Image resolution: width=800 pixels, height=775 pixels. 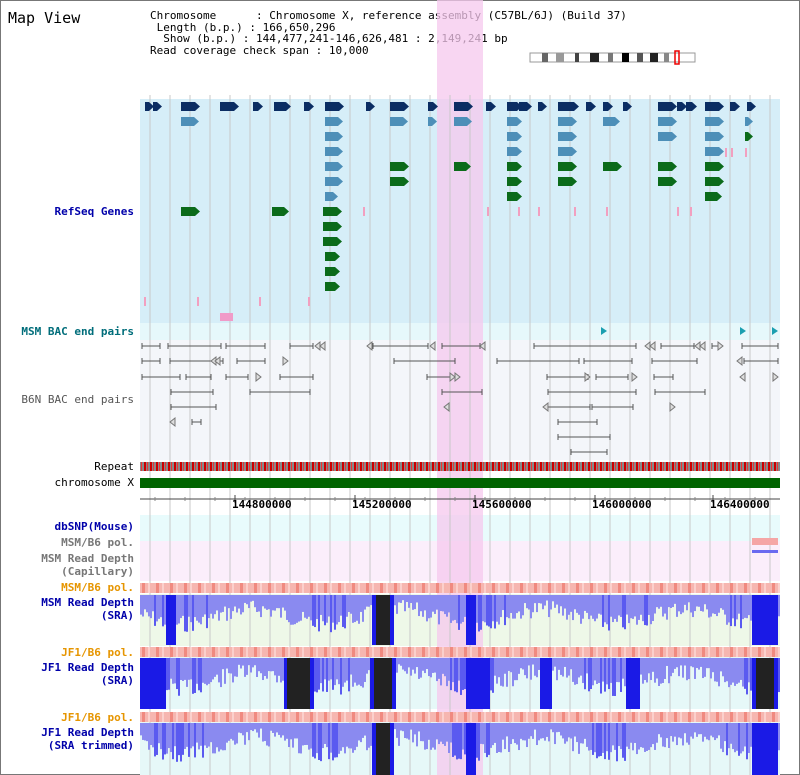 What do you see at coordinates (460, 749) in the screenshot?
I see `jf1-trim-depth-histogram` at bounding box center [460, 749].